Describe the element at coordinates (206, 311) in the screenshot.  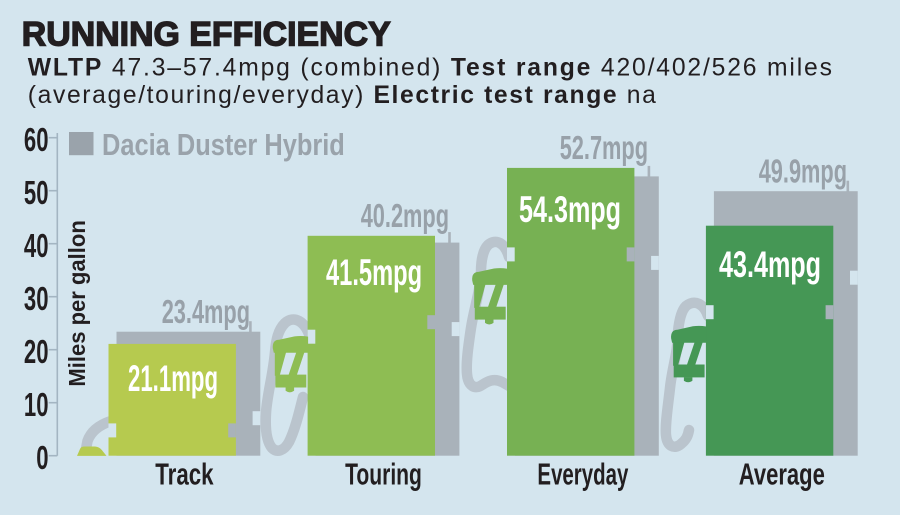
I see `svg-text: 23.4mpg` at that location.